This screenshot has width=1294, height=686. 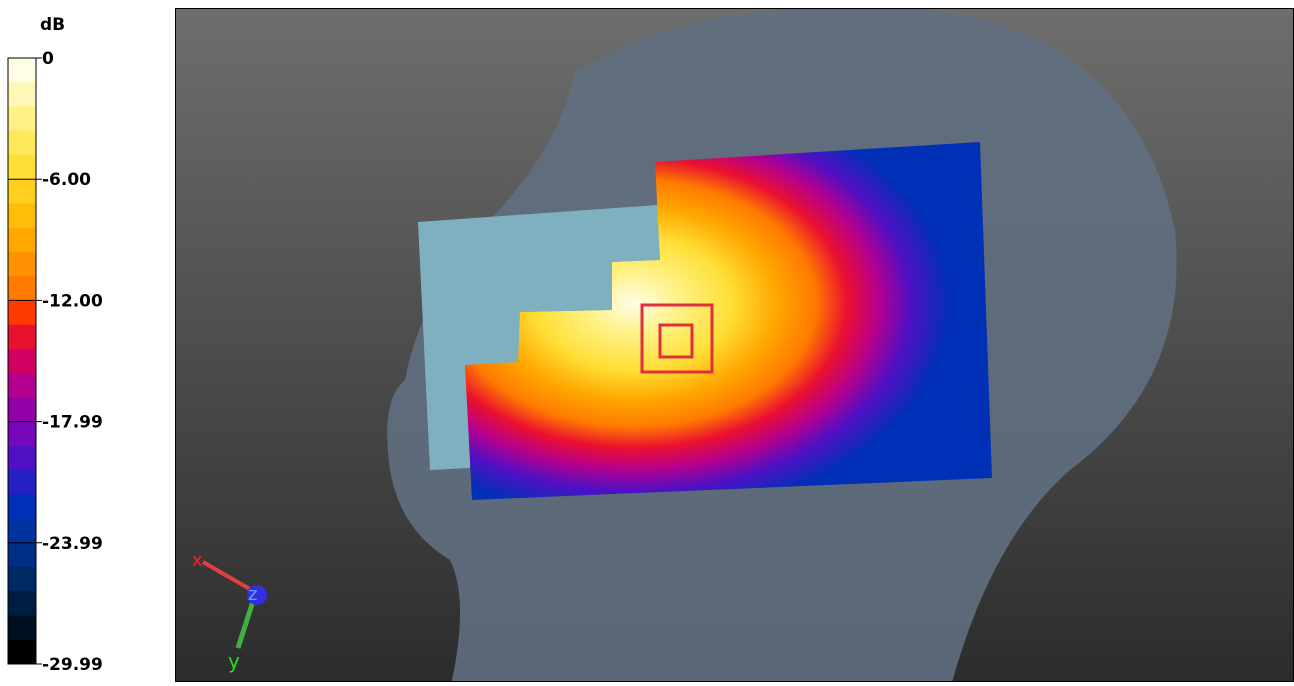 I want to click on axis-z, so click(x=257, y=595).